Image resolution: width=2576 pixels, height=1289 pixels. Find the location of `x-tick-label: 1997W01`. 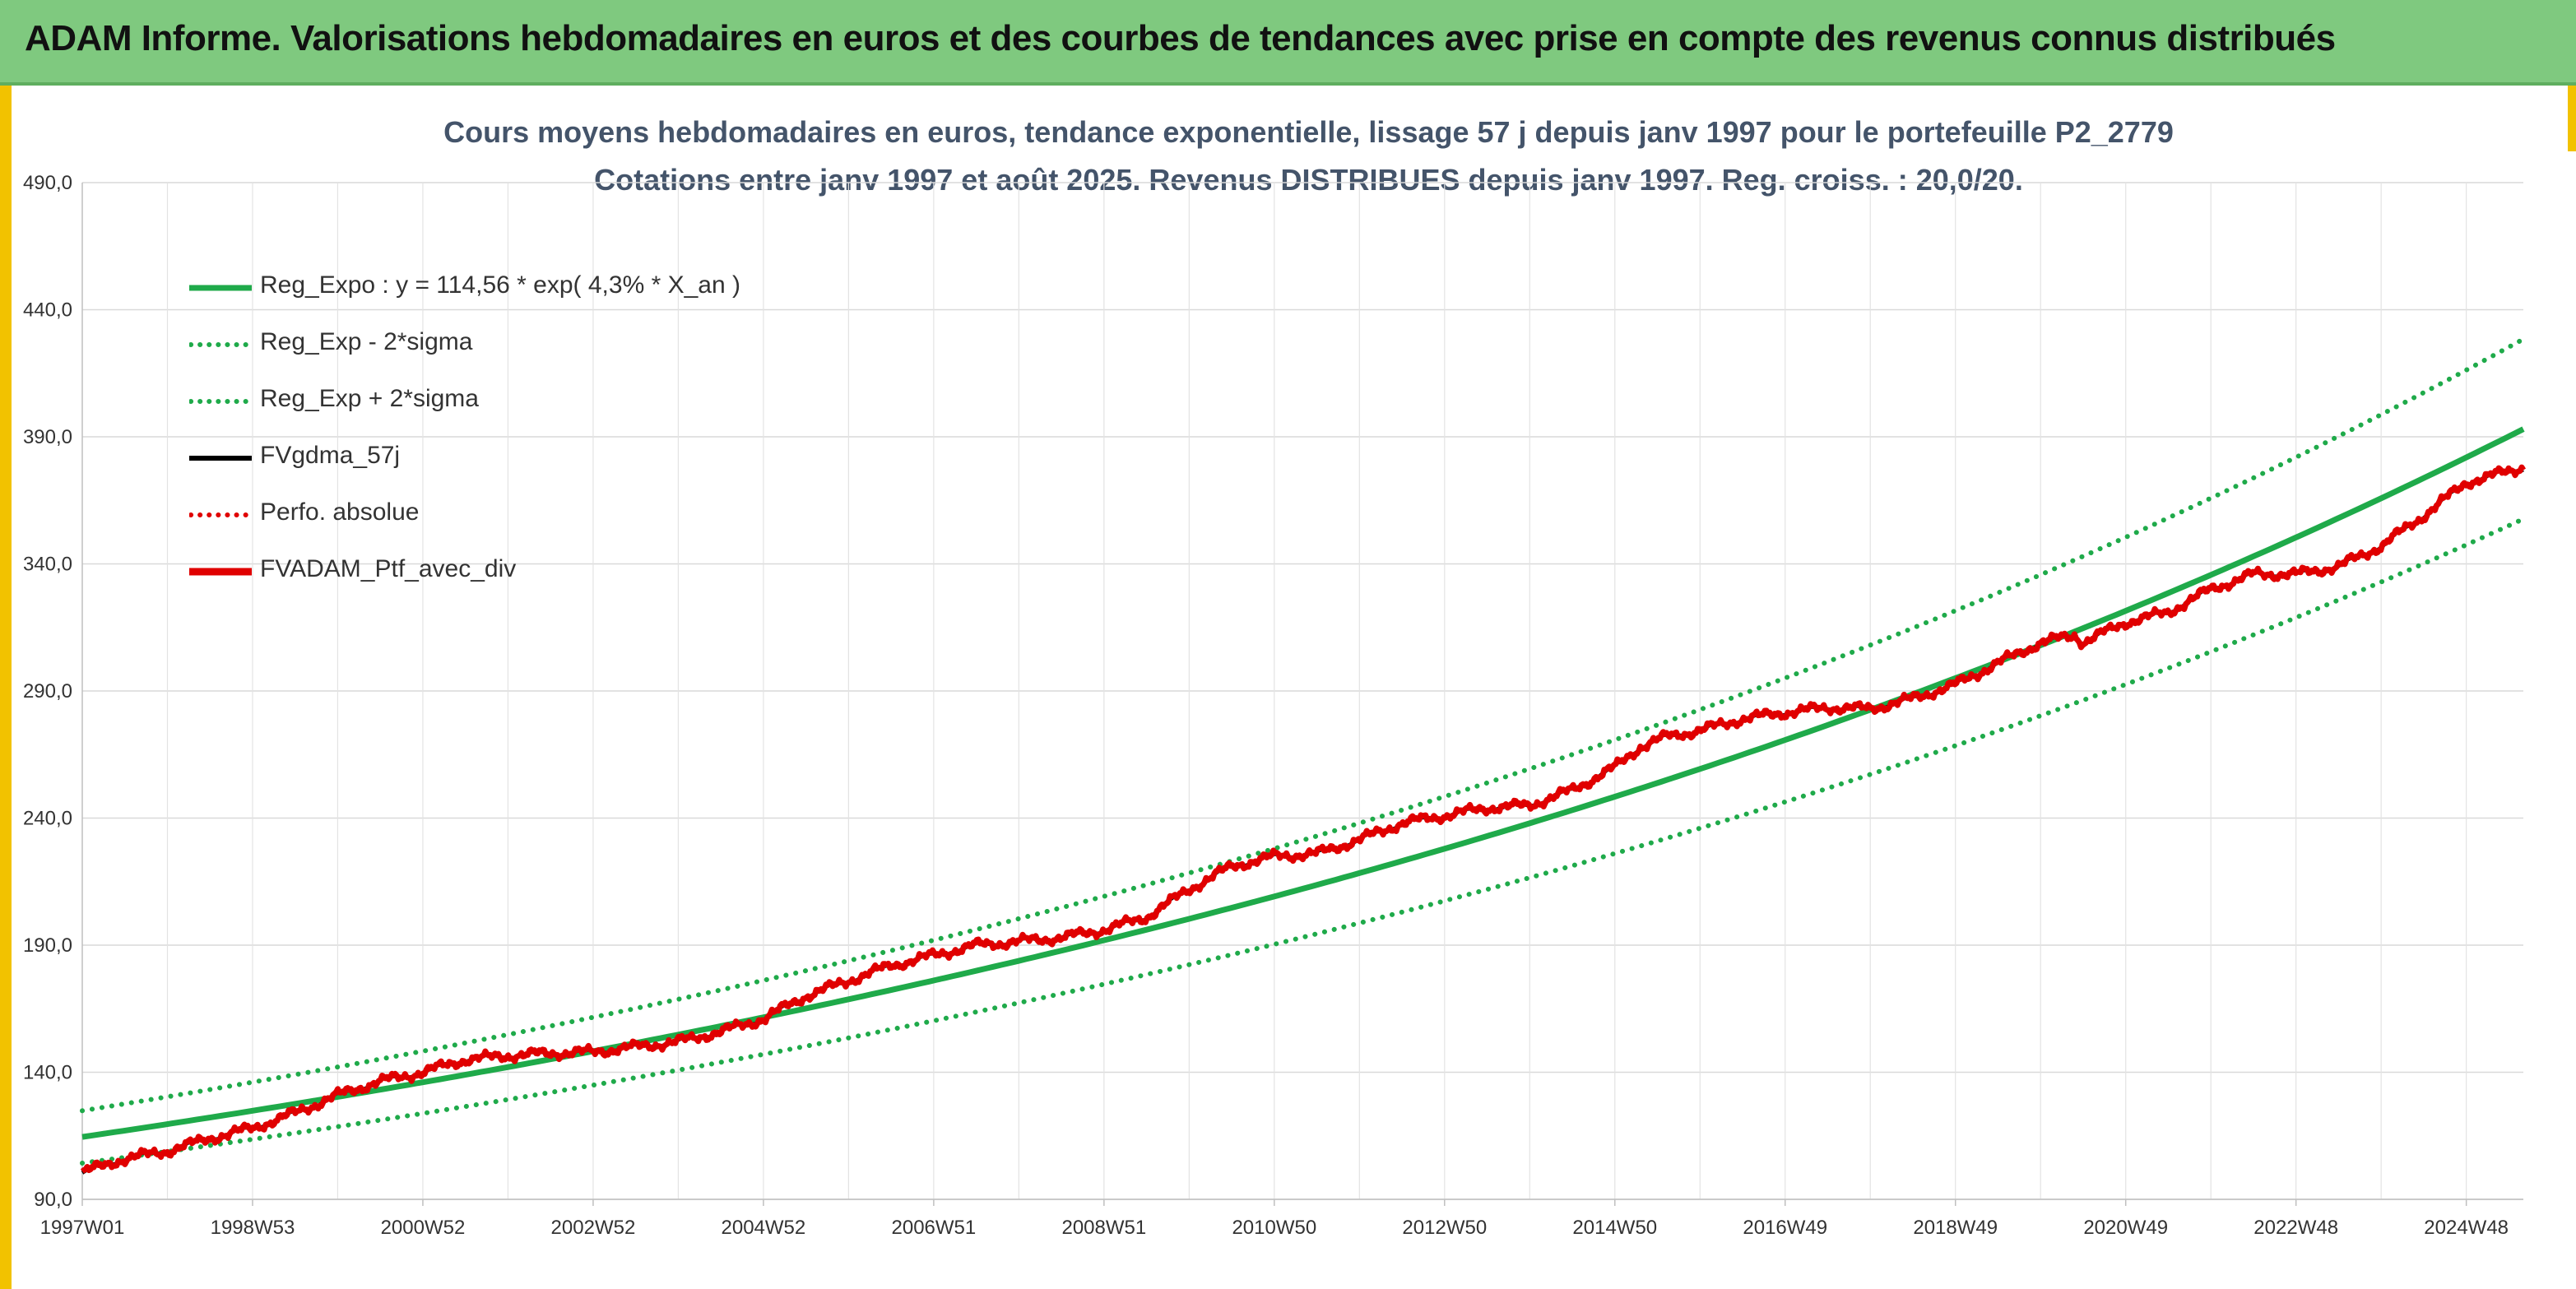

x-tick-label: 1997W01 is located at coordinates (82, 1228).